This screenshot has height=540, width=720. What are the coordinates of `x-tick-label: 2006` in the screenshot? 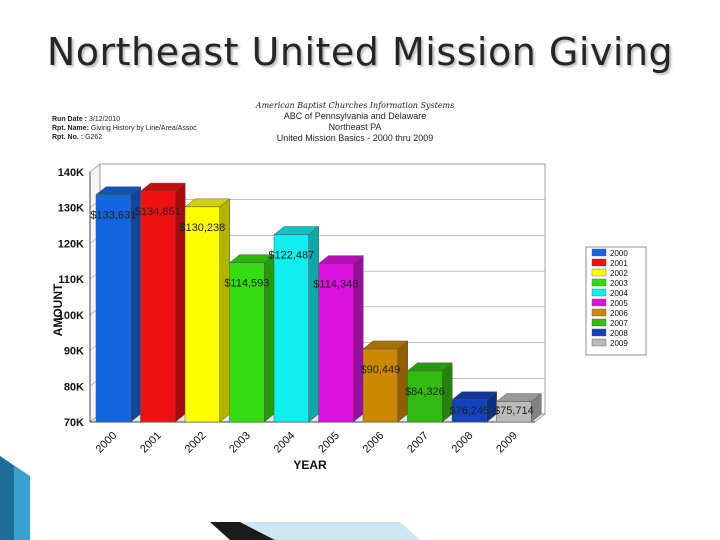 It's located at (374, 443).